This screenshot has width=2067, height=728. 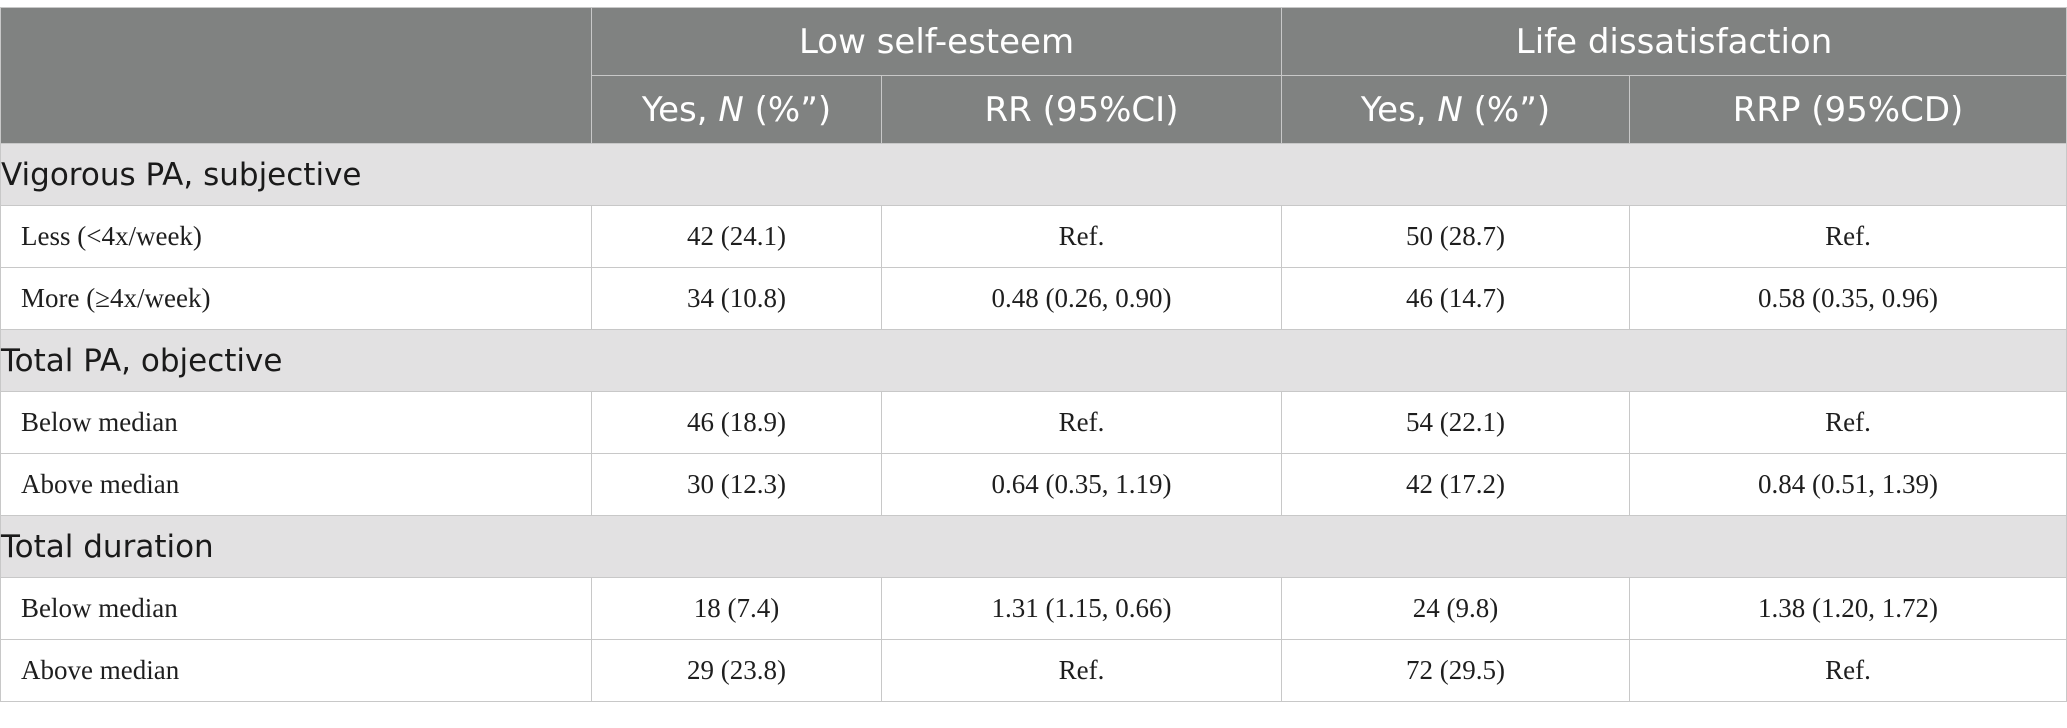 I want to click on row-label: More (≥4x/week), so click(x=296, y=298).